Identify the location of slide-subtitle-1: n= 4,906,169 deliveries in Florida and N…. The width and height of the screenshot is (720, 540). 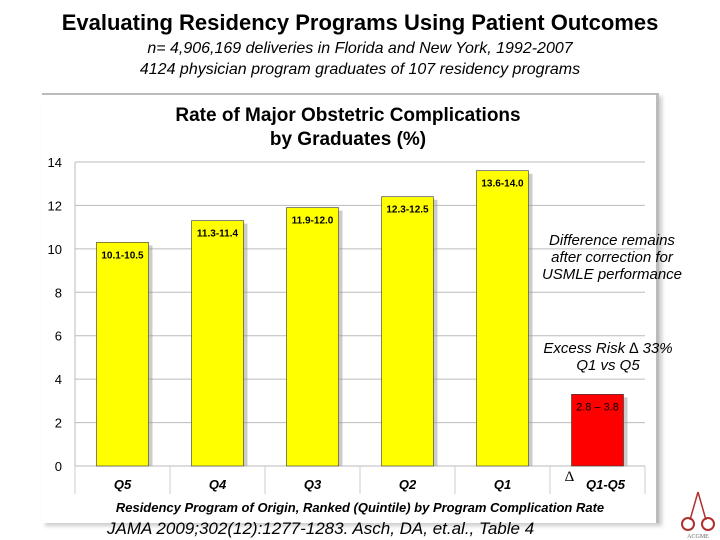
(360, 48).